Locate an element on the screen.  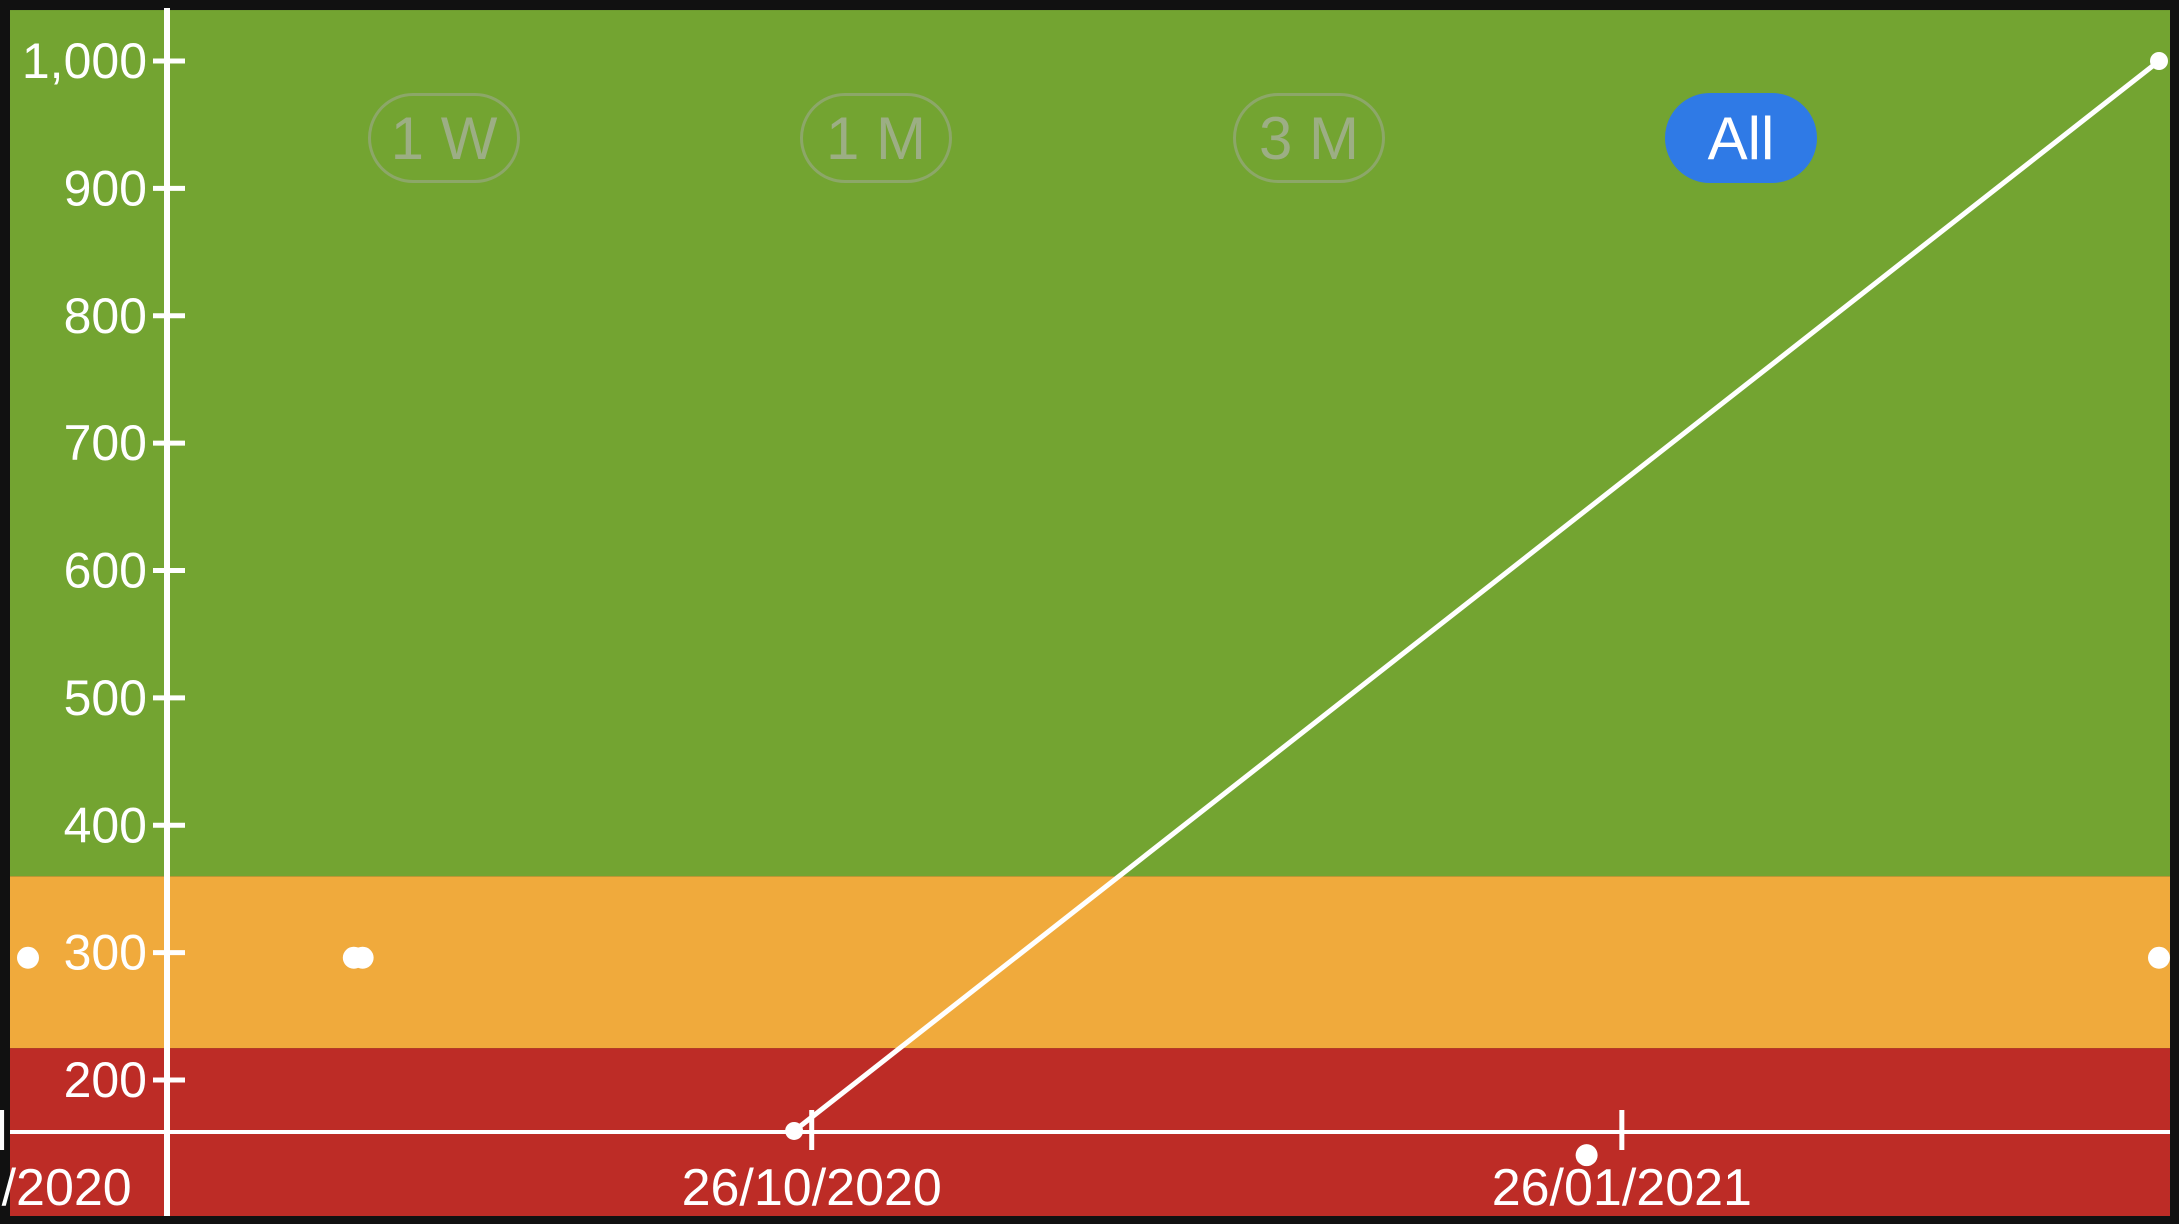
y-tick-label-500: 500 is located at coordinates (105, 698).